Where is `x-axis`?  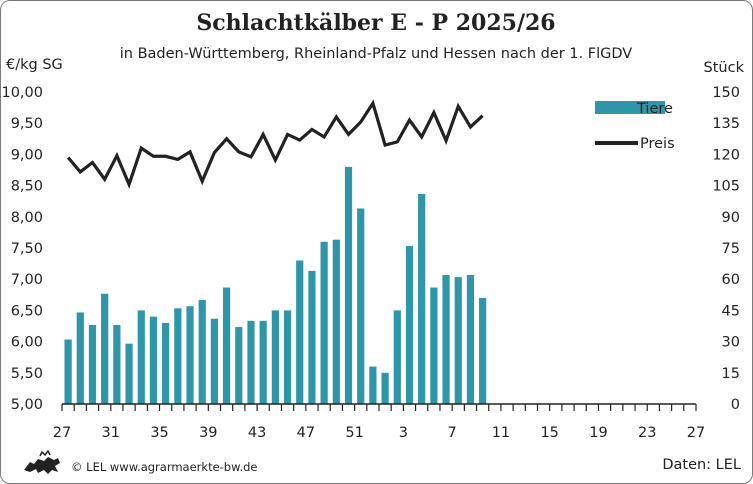 x-axis is located at coordinates (379, 407).